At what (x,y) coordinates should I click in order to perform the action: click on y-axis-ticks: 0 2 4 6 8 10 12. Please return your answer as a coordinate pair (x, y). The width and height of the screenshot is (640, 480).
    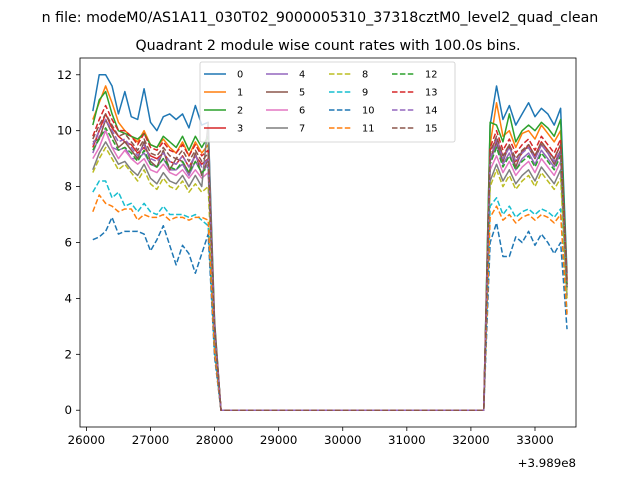
    Looking at the image, I should click on (68, 242).